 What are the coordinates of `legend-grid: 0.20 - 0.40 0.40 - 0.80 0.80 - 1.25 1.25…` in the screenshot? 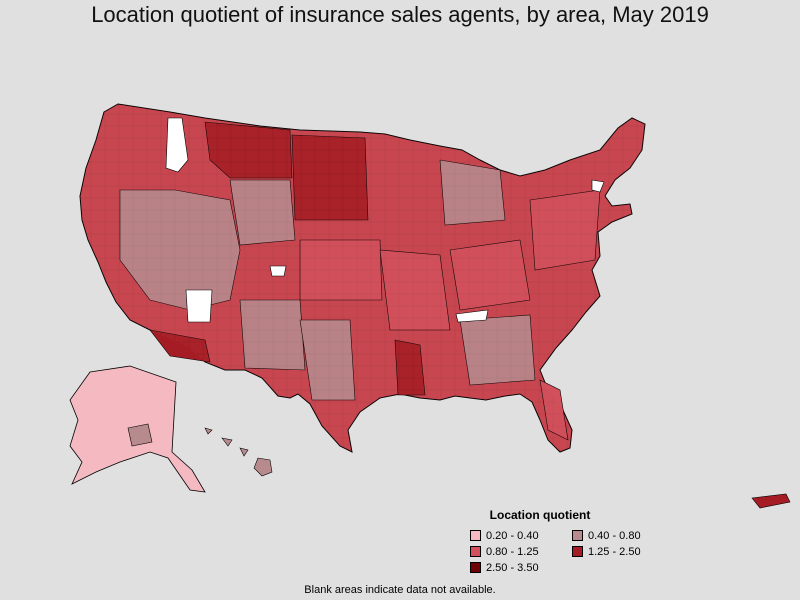 It's located at (585, 551).